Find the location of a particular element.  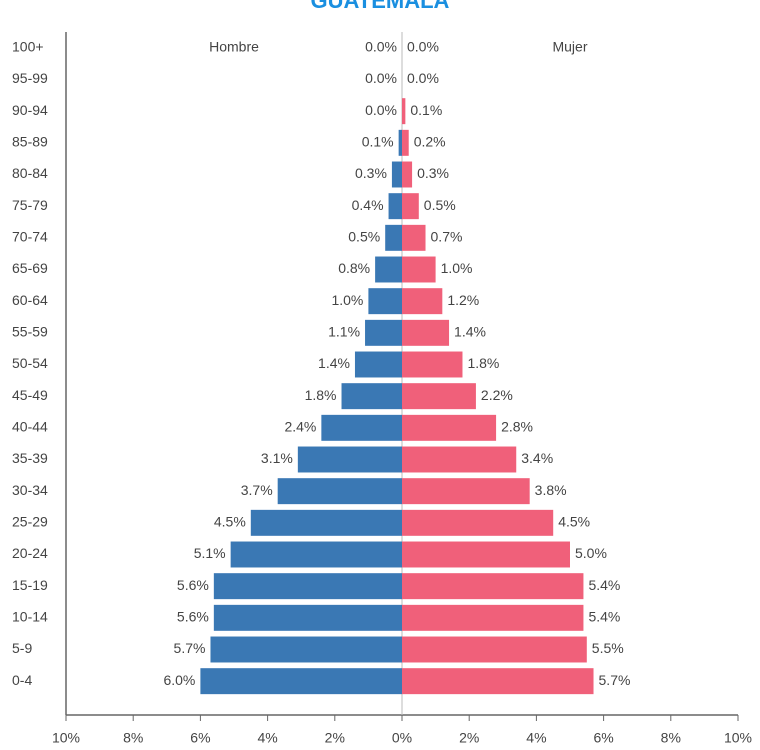

value-label: 2.8% is located at coordinates (517, 427).